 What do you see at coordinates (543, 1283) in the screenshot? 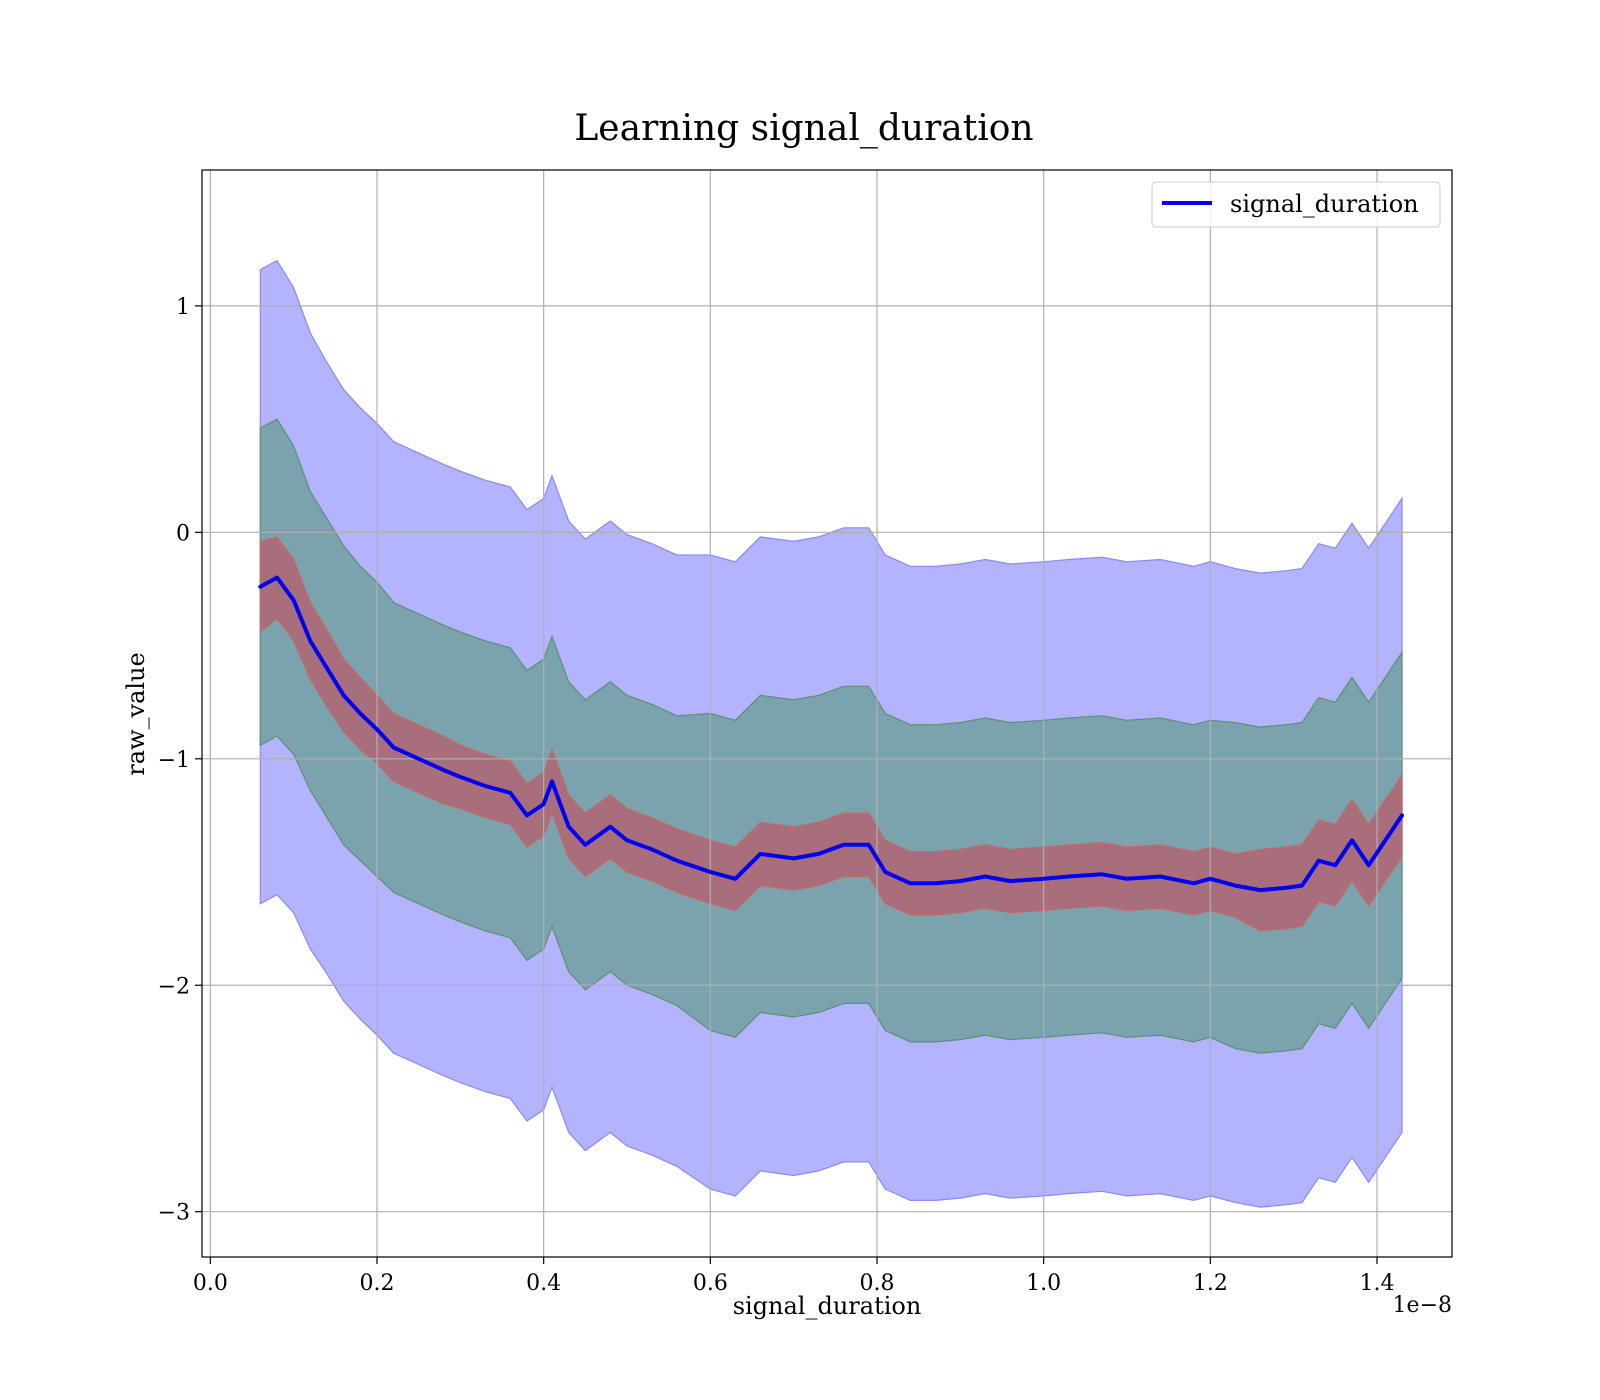
I see `x-tick-label: 0.4` at bounding box center [543, 1283].